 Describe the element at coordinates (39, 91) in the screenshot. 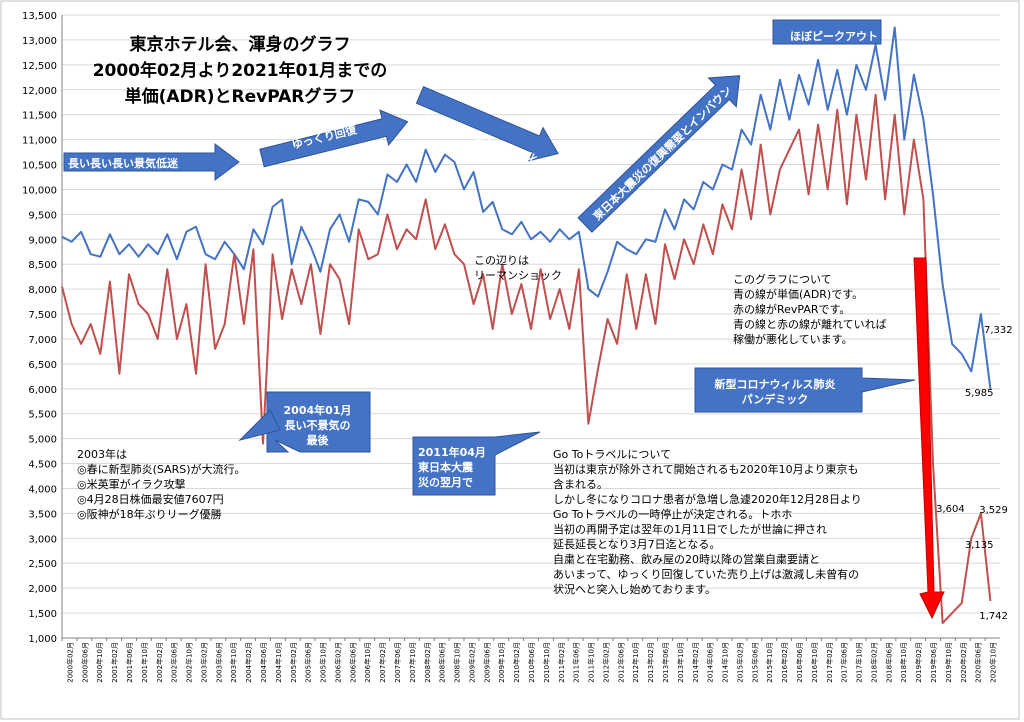

I see `y-tick-label: 12,000` at that location.